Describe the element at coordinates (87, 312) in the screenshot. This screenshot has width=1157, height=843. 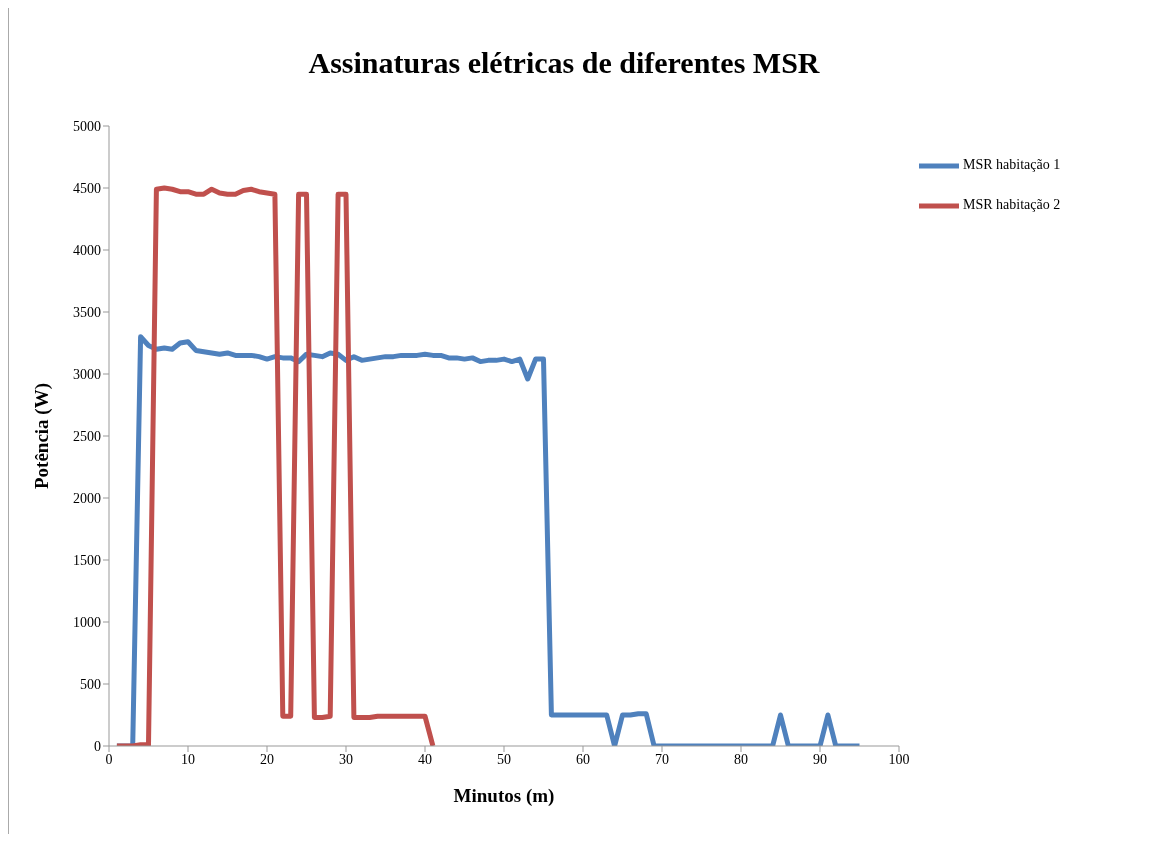
I see `y-tick-label: 3500` at that location.